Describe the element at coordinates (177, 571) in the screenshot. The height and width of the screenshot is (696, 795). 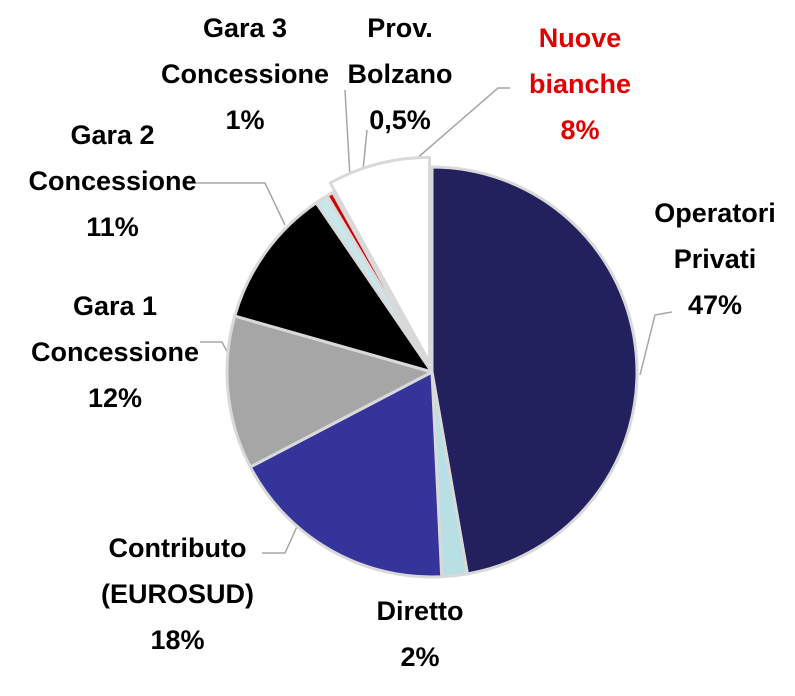
I see `category-label: Contributo (EUROSUD)` at that location.